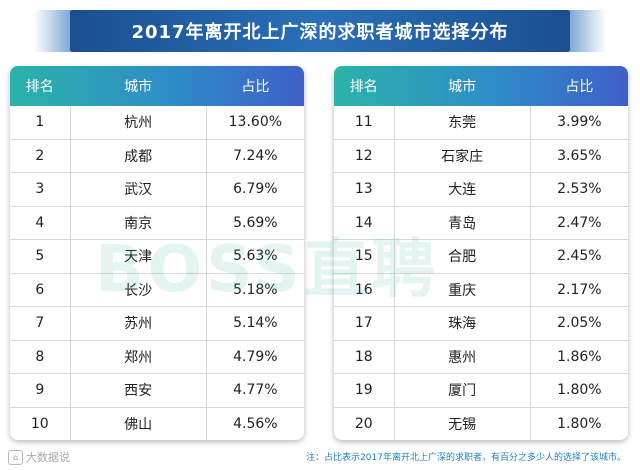 The height and width of the screenshot is (470, 640). What do you see at coordinates (39, 423) in the screenshot?
I see `rank-cell: 10` at bounding box center [39, 423].